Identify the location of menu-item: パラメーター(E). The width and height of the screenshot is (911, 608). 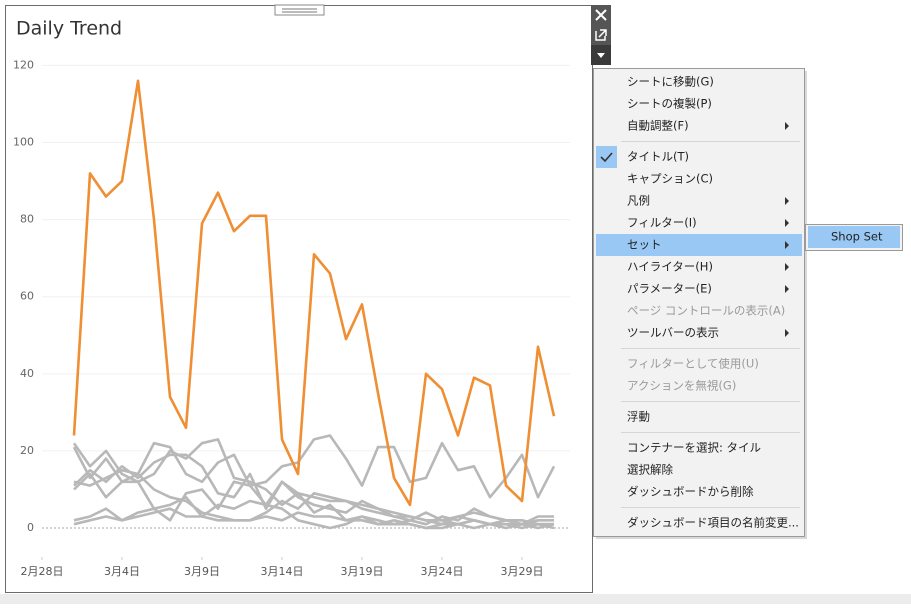
(669, 289).